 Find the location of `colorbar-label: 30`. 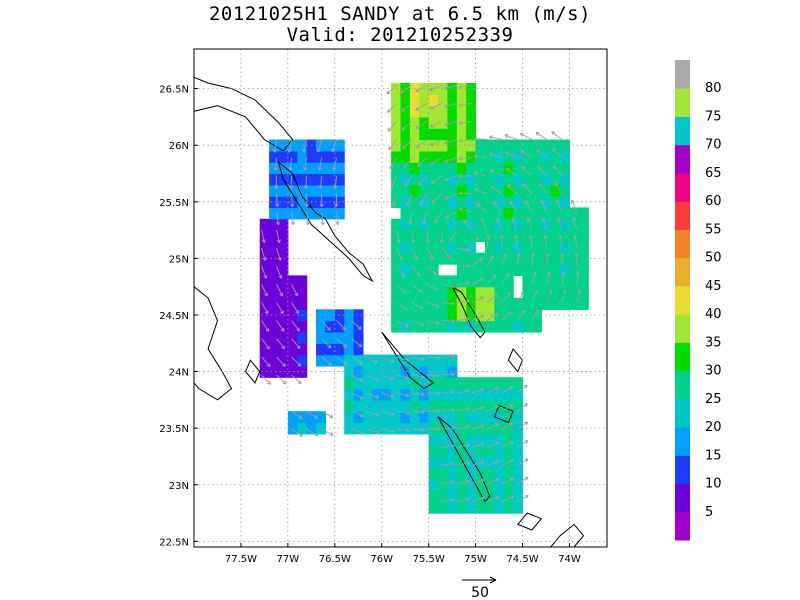

colorbar-label: 30 is located at coordinates (713, 371).